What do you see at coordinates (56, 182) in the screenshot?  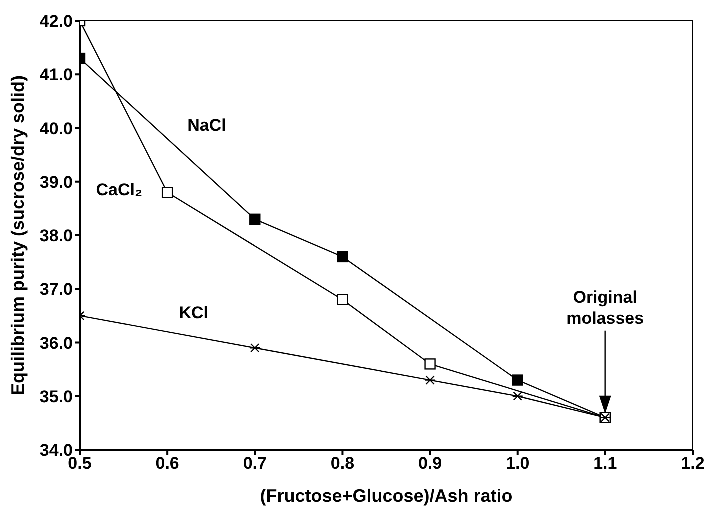 I see `y-tick-label: 39.0` at bounding box center [56, 182].